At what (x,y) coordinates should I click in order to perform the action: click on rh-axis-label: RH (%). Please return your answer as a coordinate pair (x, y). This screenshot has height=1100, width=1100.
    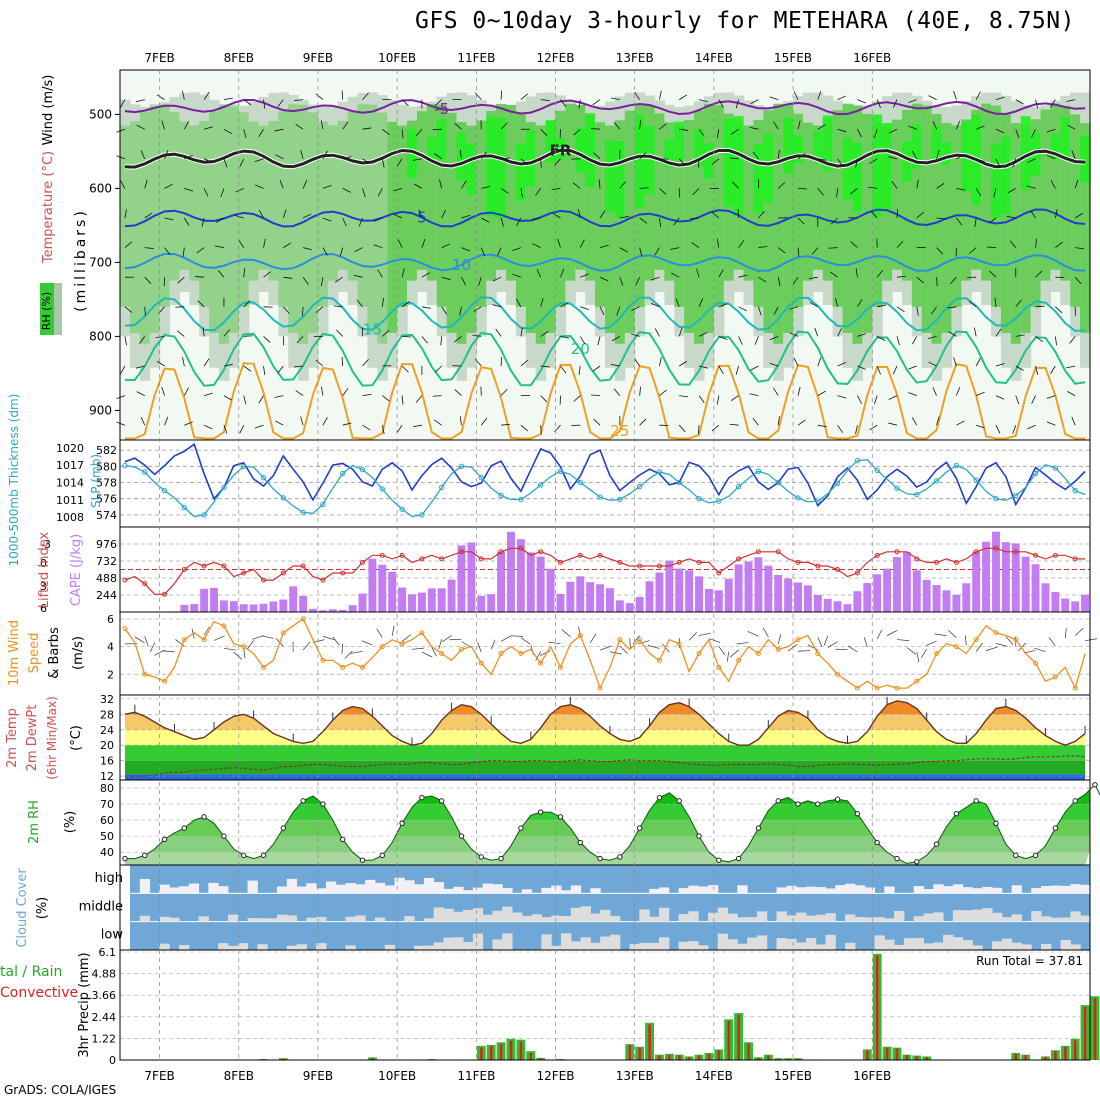
    Looking at the image, I should click on (46, 311).